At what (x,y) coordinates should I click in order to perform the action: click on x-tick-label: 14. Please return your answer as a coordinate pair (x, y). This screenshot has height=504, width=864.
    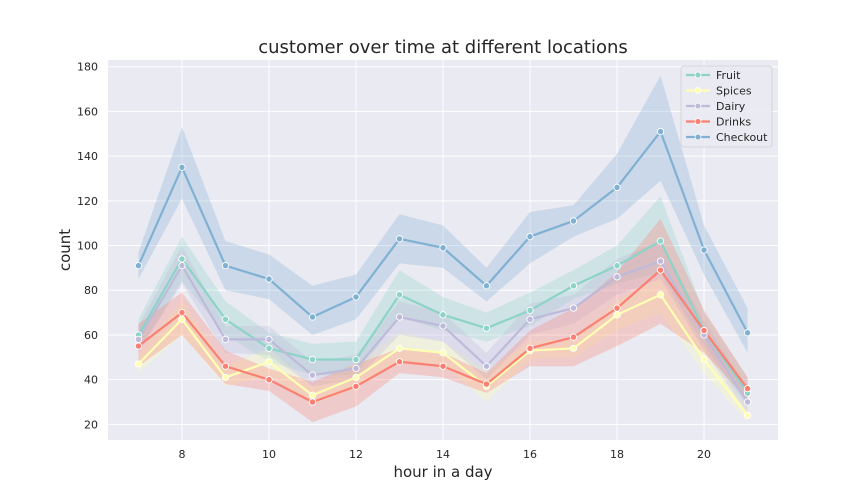
    Looking at the image, I should click on (443, 454).